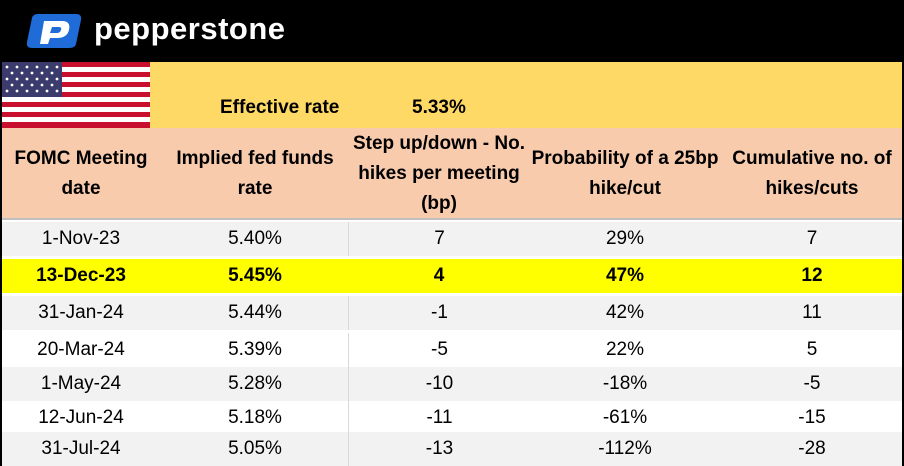 This screenshot has height=466, width=904. Describe the element at coordinates (625, 417) in the screenshot. I see `cell-probability: -61%` at that location.